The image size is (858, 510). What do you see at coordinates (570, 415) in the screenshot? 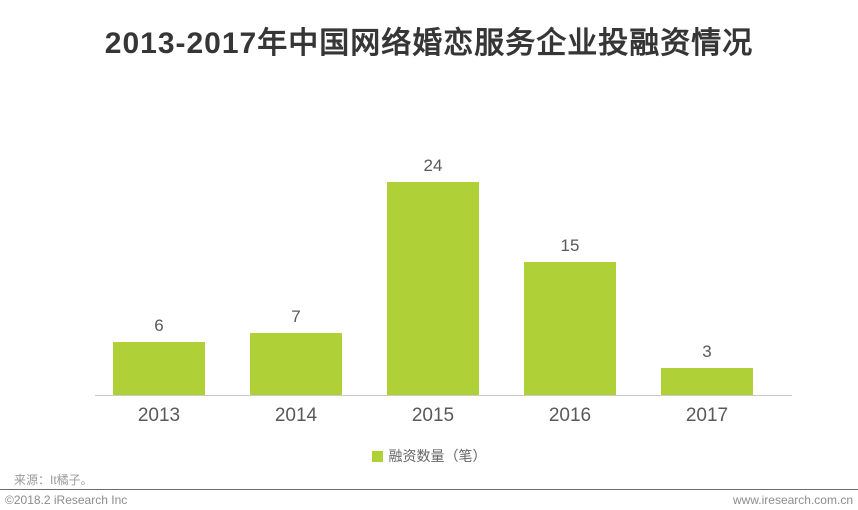
I see `x-tick-2016: 2016` at bounding box center [570, 415].